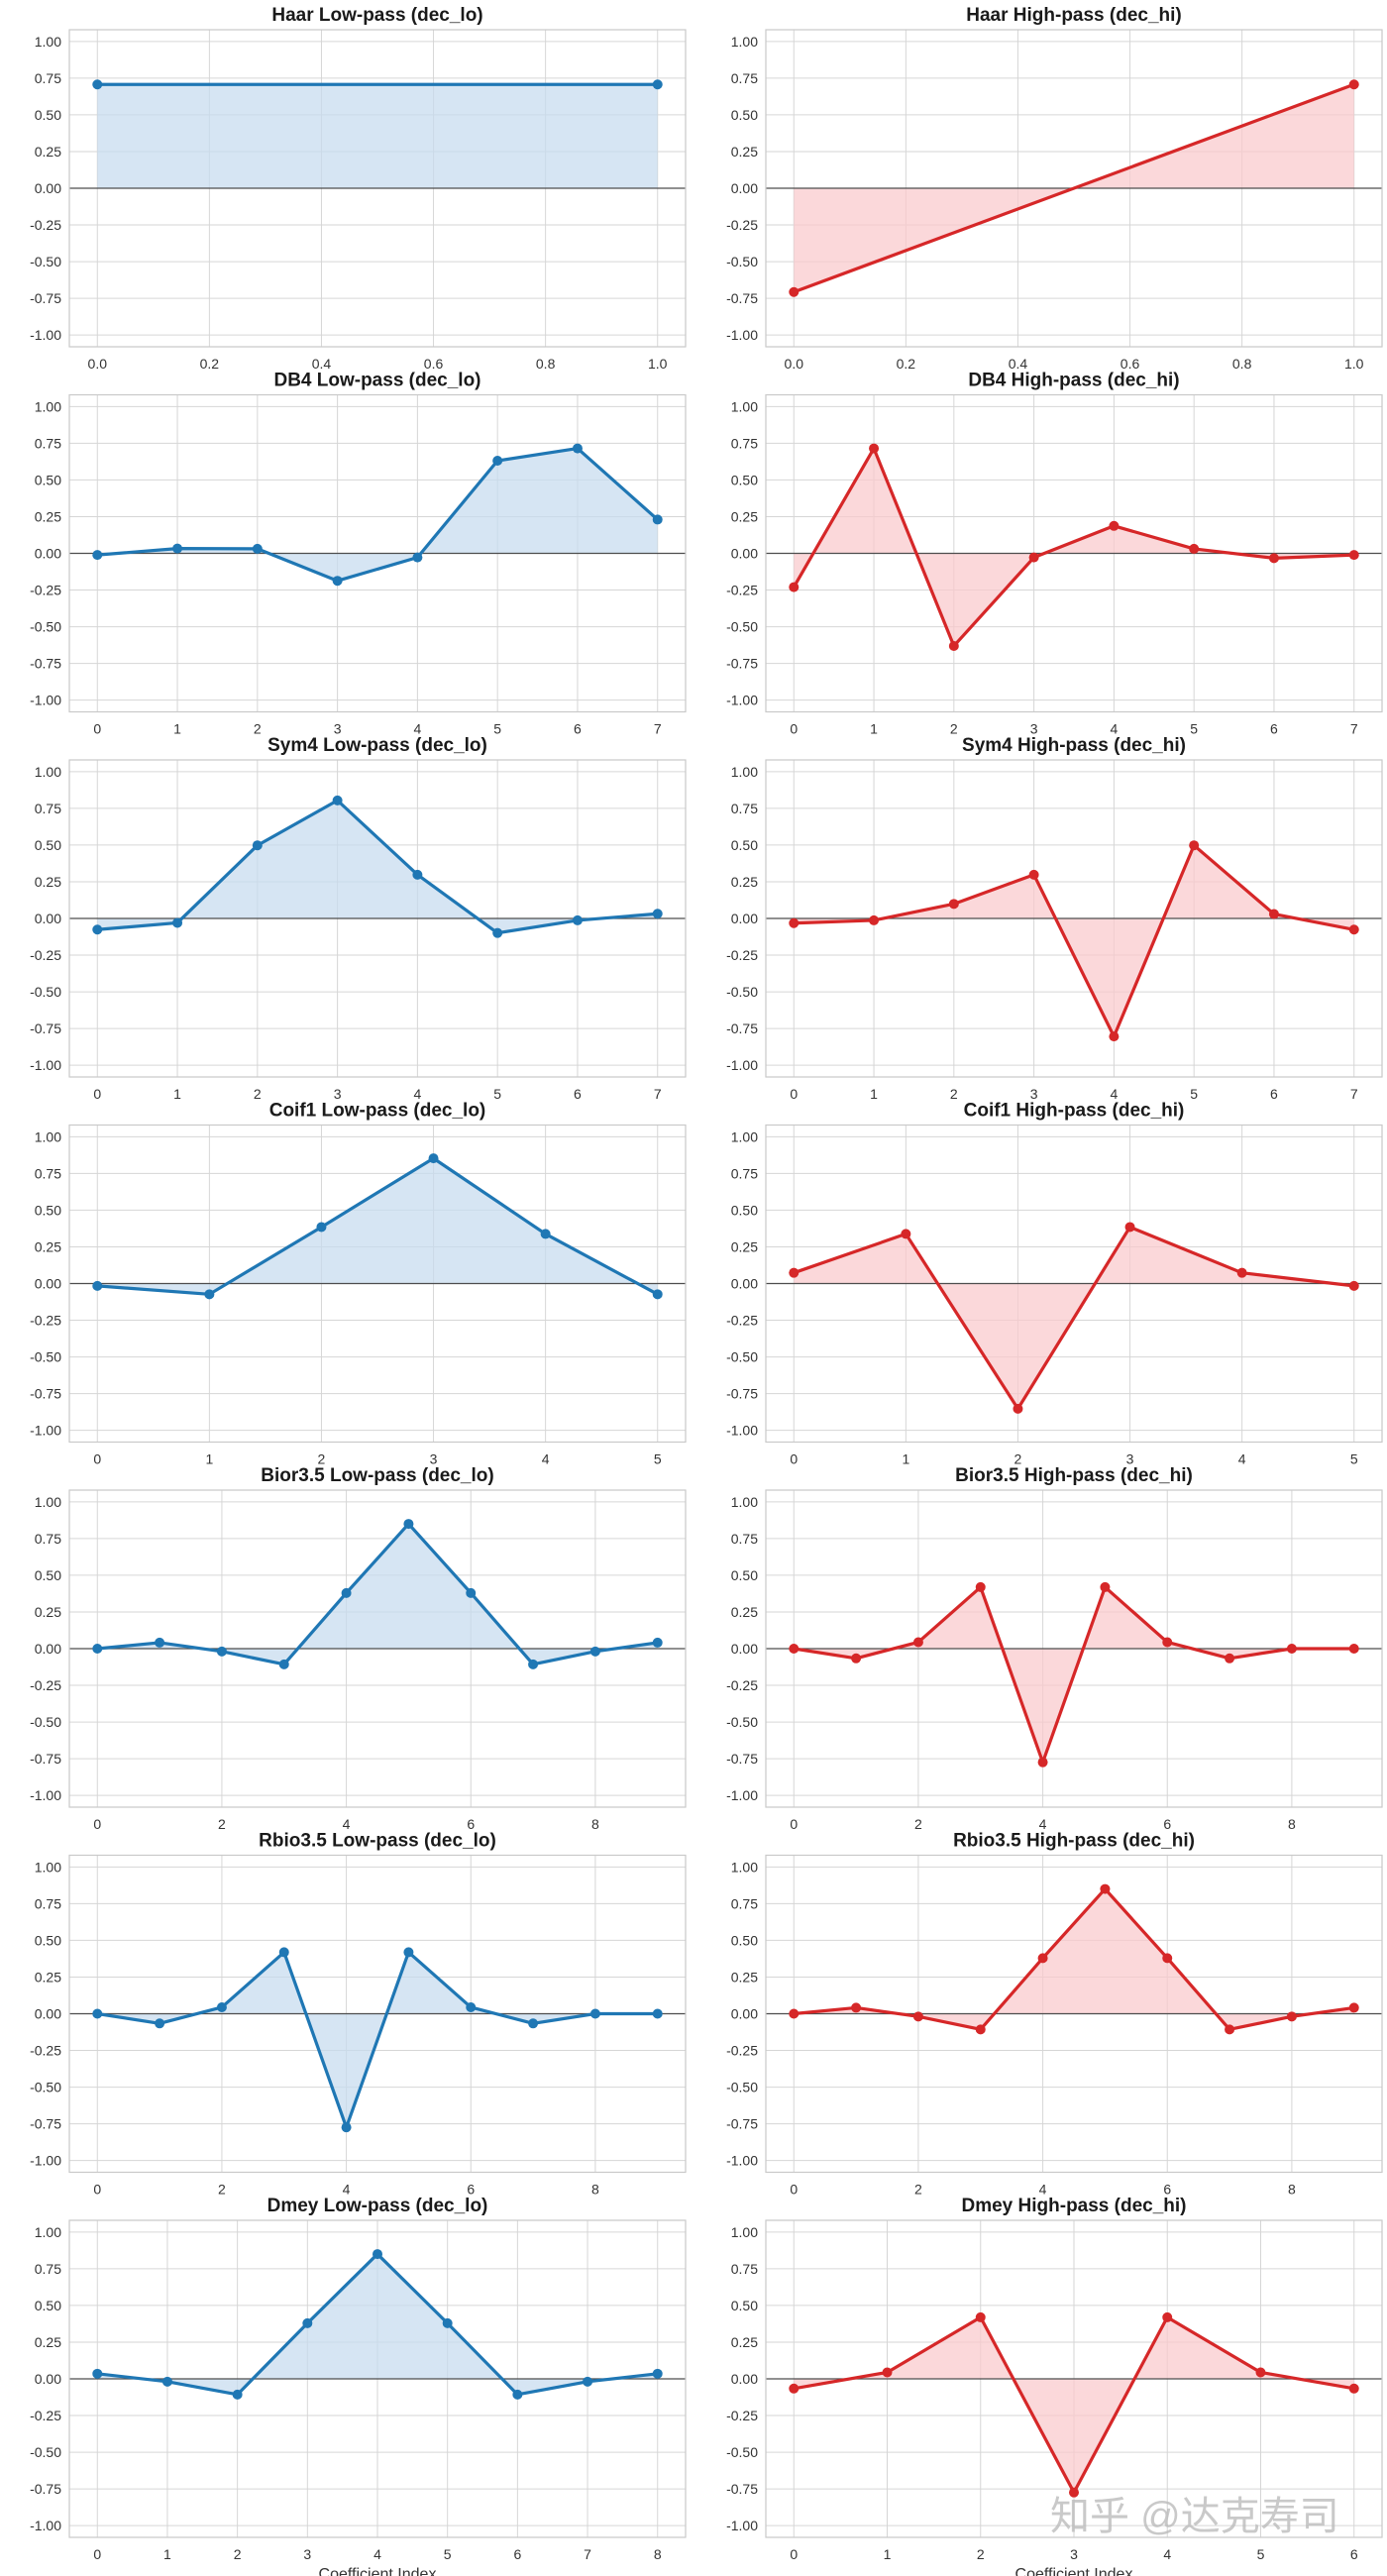 The width and height of the screenshot is (1387, 2576). I want to click on panel-6-ytick-label-4: 0.00, so click(48, 1284).